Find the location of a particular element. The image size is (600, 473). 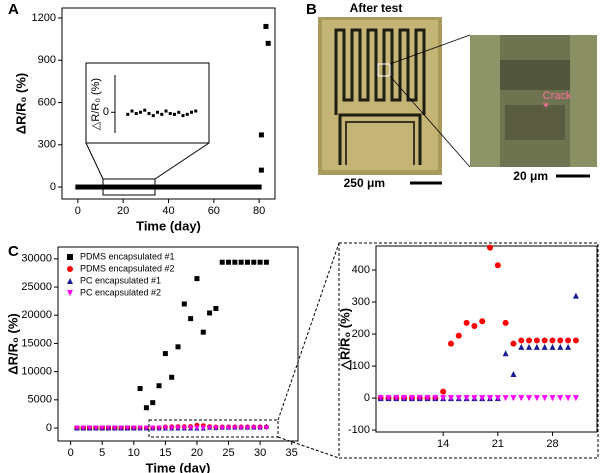

panel-label: C is located at coordinates (13, 251).